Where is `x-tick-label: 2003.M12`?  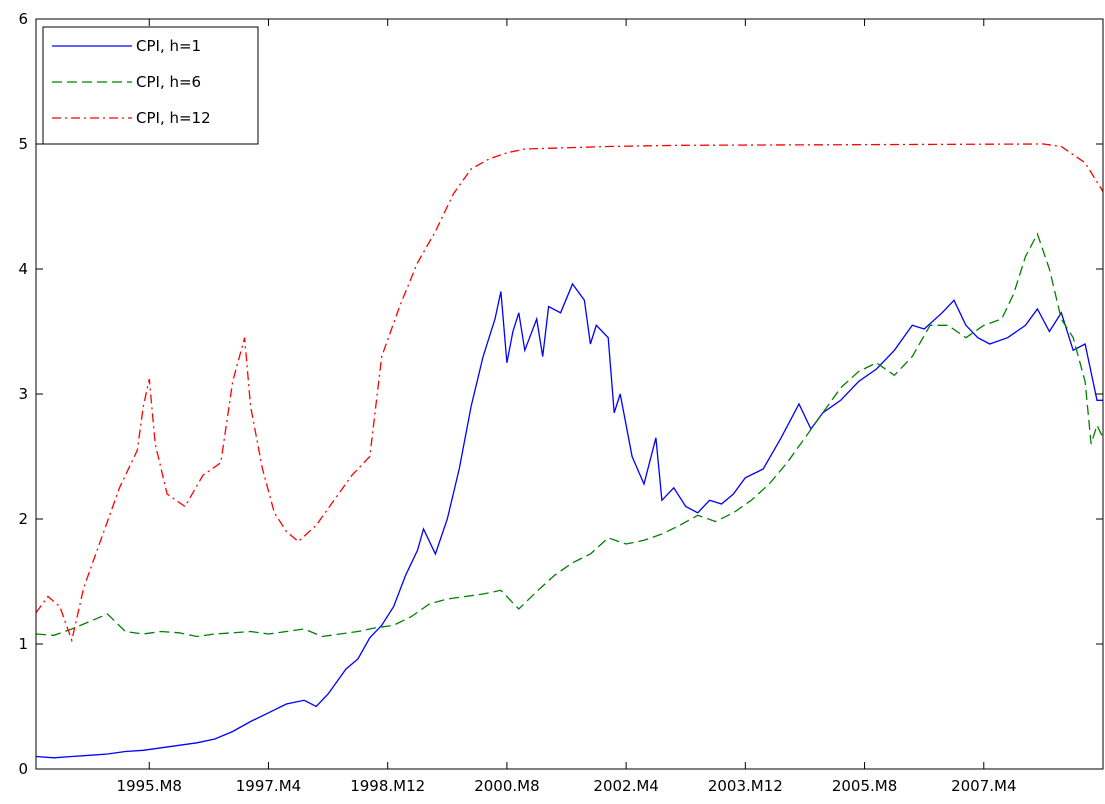
x-tick-label: 2003.M12 is located at coordinates (745, 786).